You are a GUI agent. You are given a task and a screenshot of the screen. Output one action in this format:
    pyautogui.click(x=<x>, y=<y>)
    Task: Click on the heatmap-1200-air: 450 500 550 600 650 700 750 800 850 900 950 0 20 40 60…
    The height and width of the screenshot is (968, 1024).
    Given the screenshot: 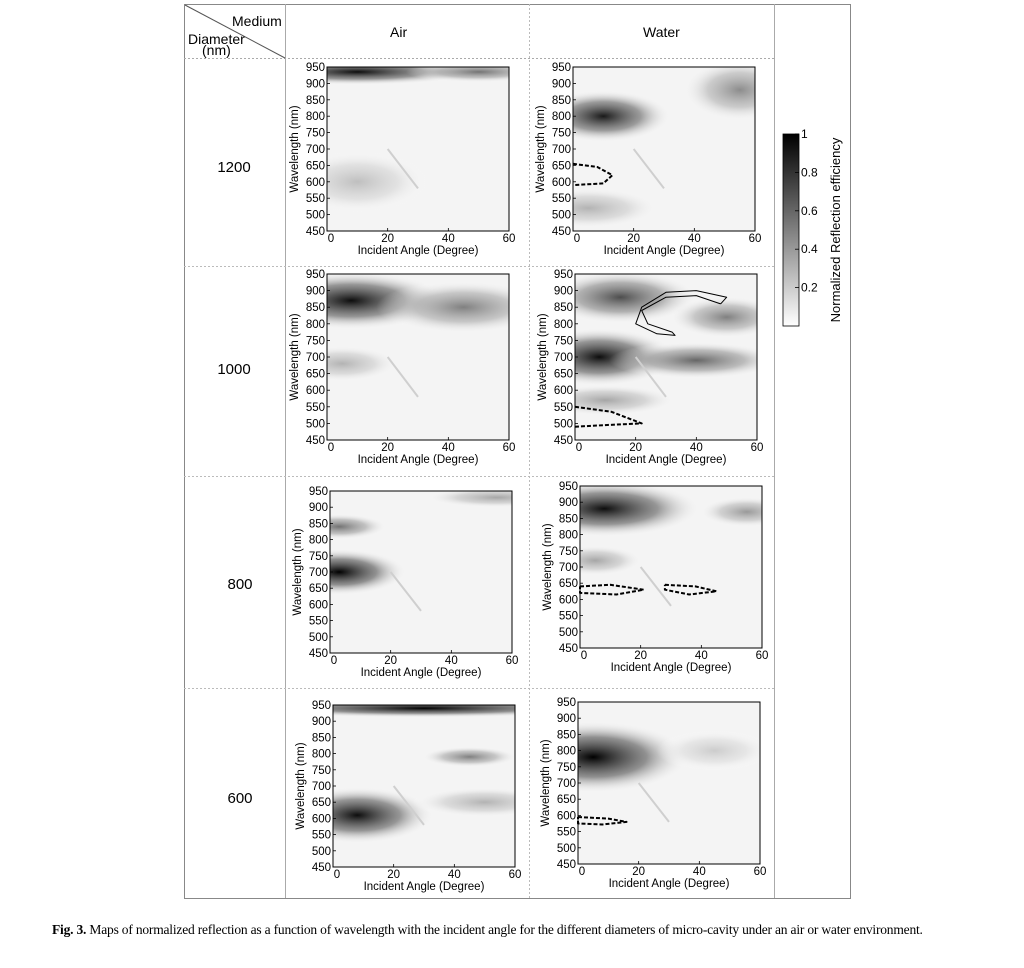 What is the action you would take?
    pyautogui.click(x=402, y=159)
    